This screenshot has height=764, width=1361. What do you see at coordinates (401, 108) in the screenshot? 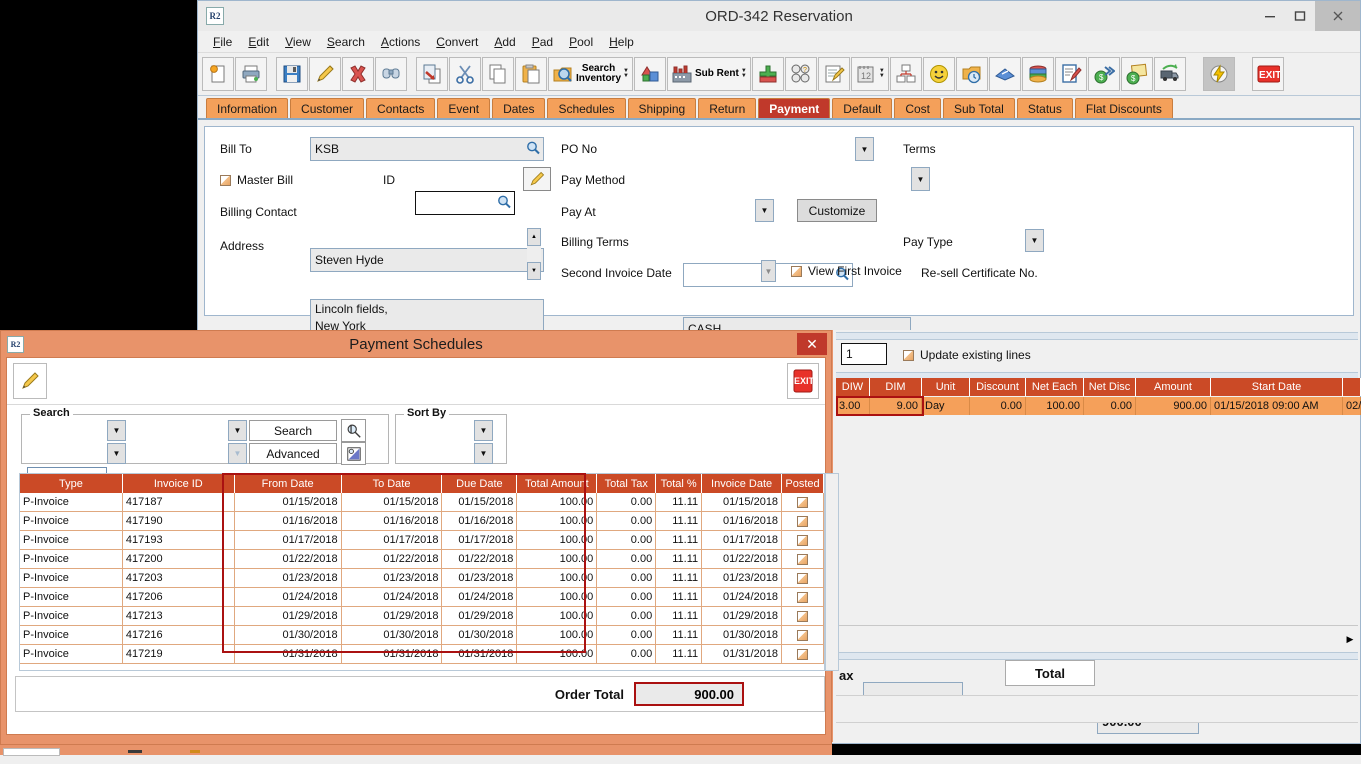
I see `tab-contacts: Contacts` at bounding box center [401, 108].